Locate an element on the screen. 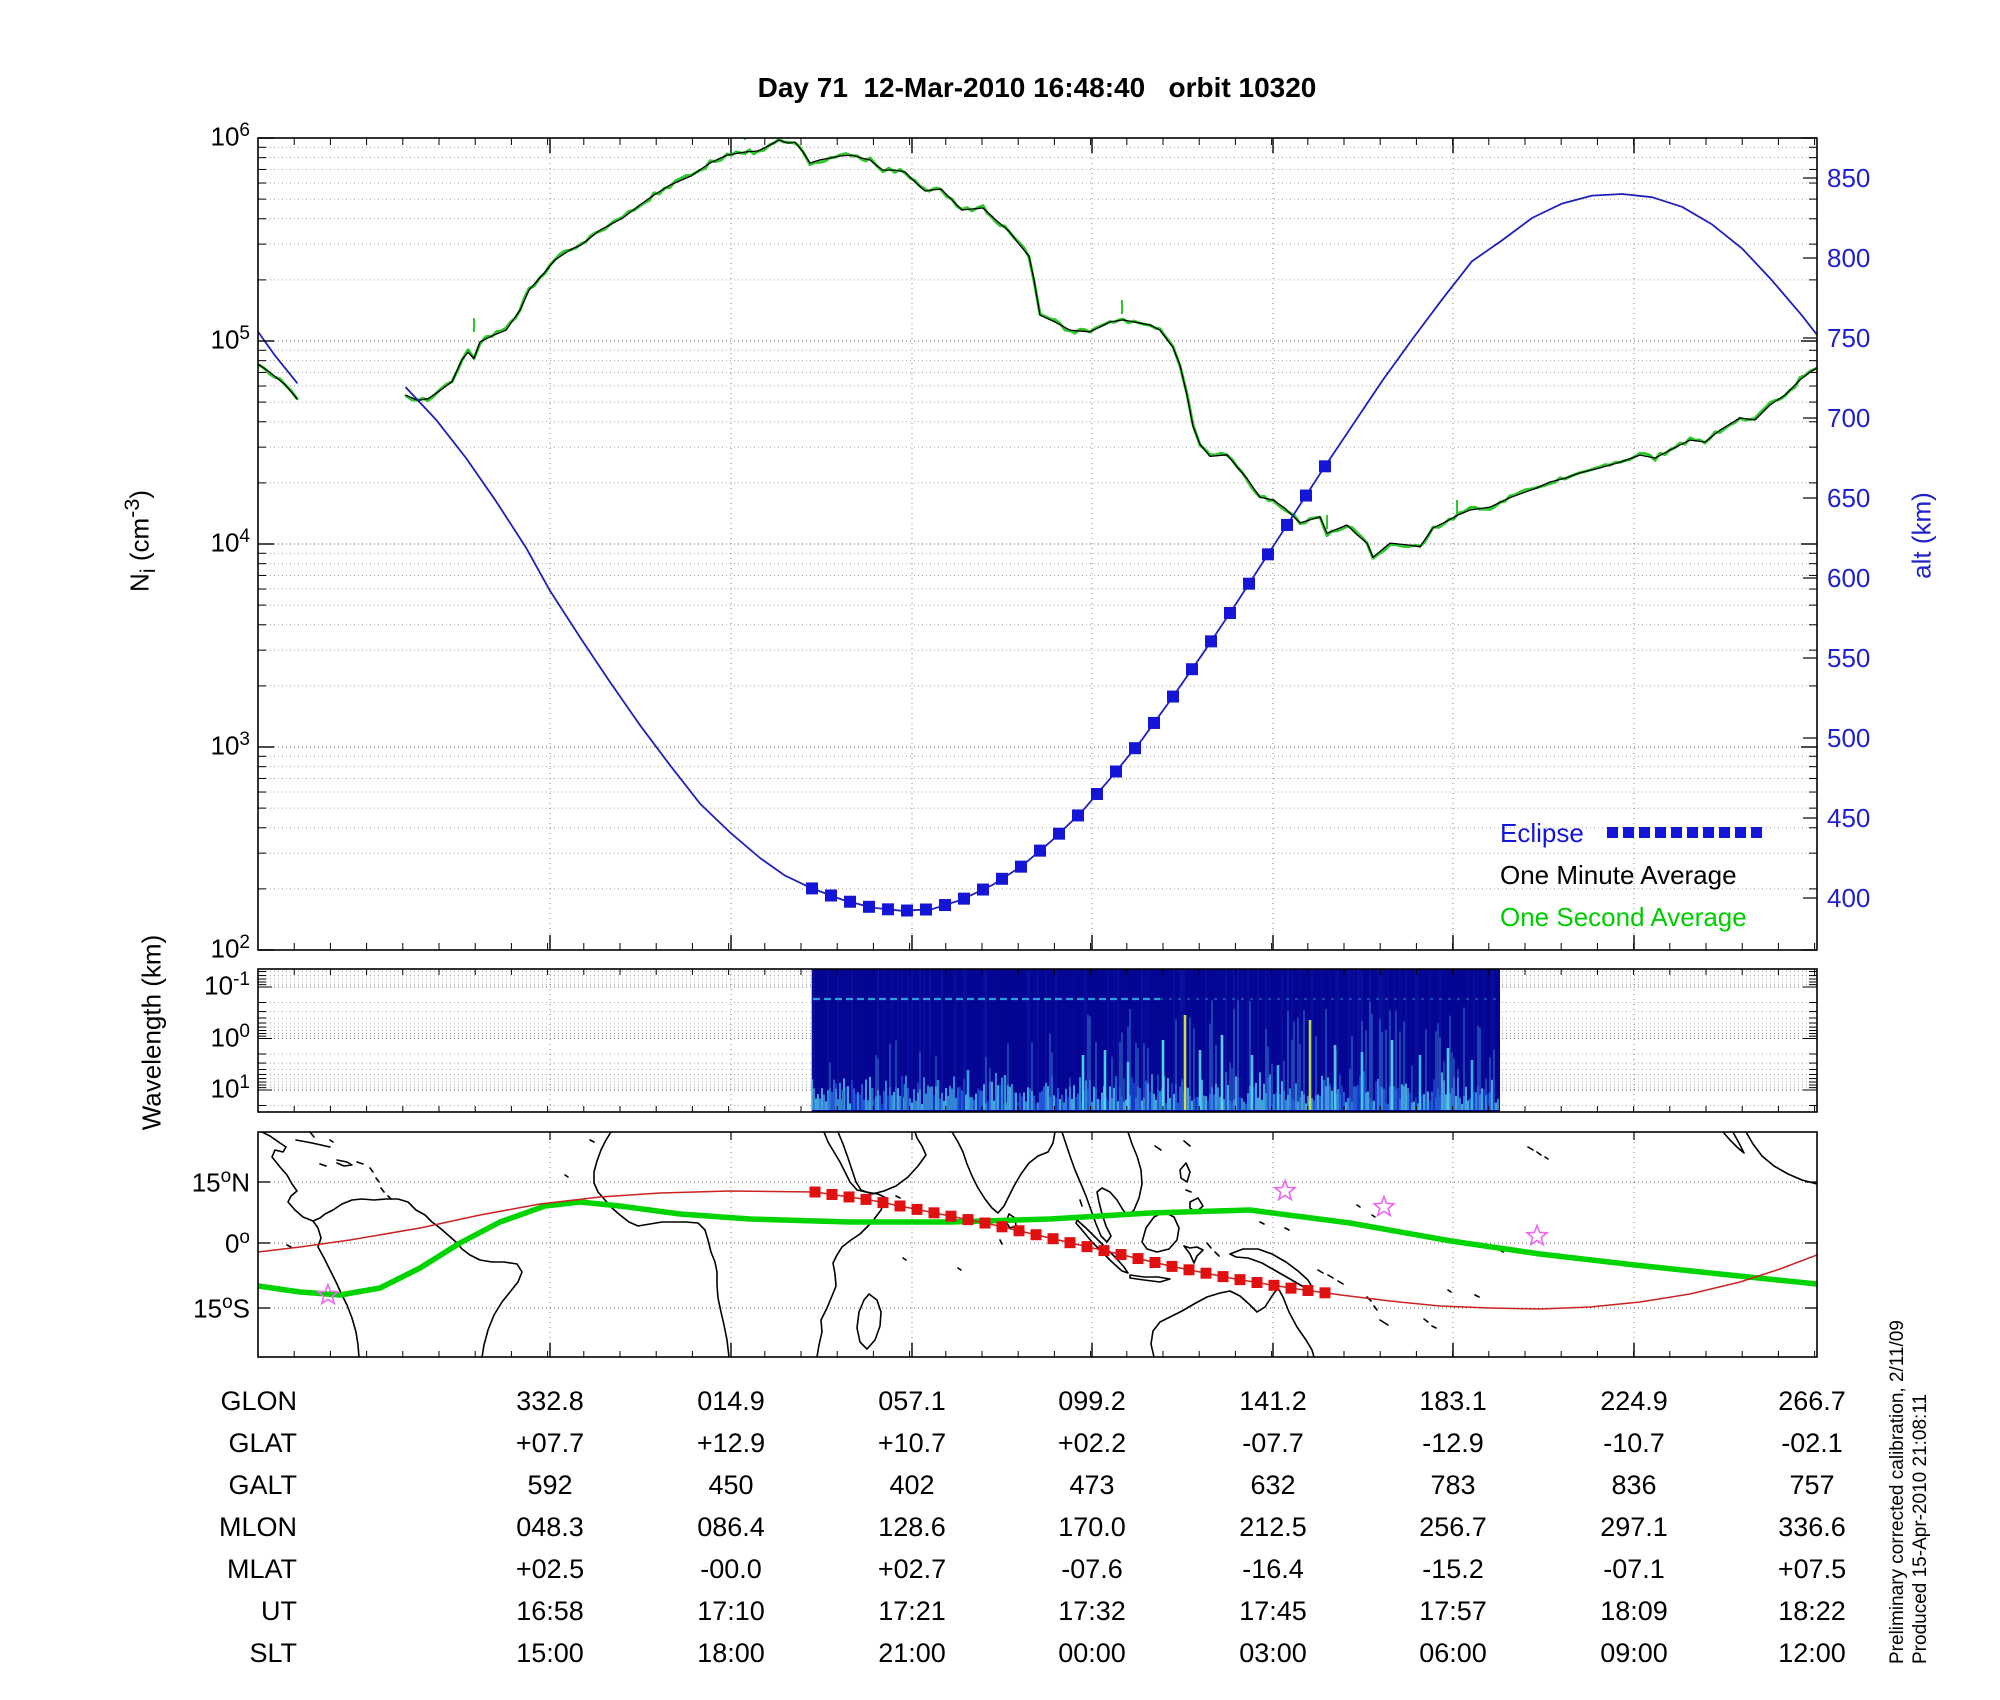 Image resolution: width=2000 pixels, height=1700 pixels. table-cell-SLT-2: 21:00 is located at coordinates (912, 1653).